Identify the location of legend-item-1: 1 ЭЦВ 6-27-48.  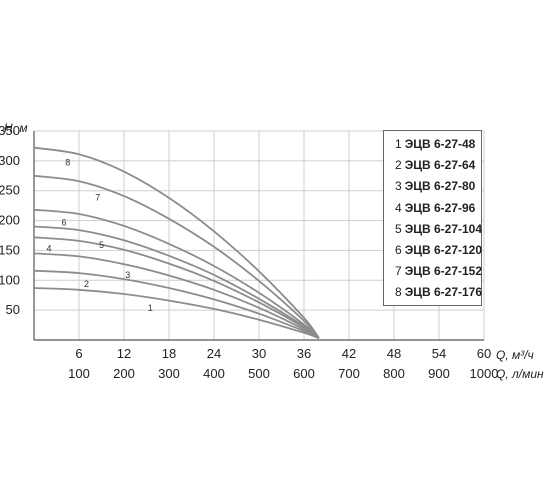
(435, 144).